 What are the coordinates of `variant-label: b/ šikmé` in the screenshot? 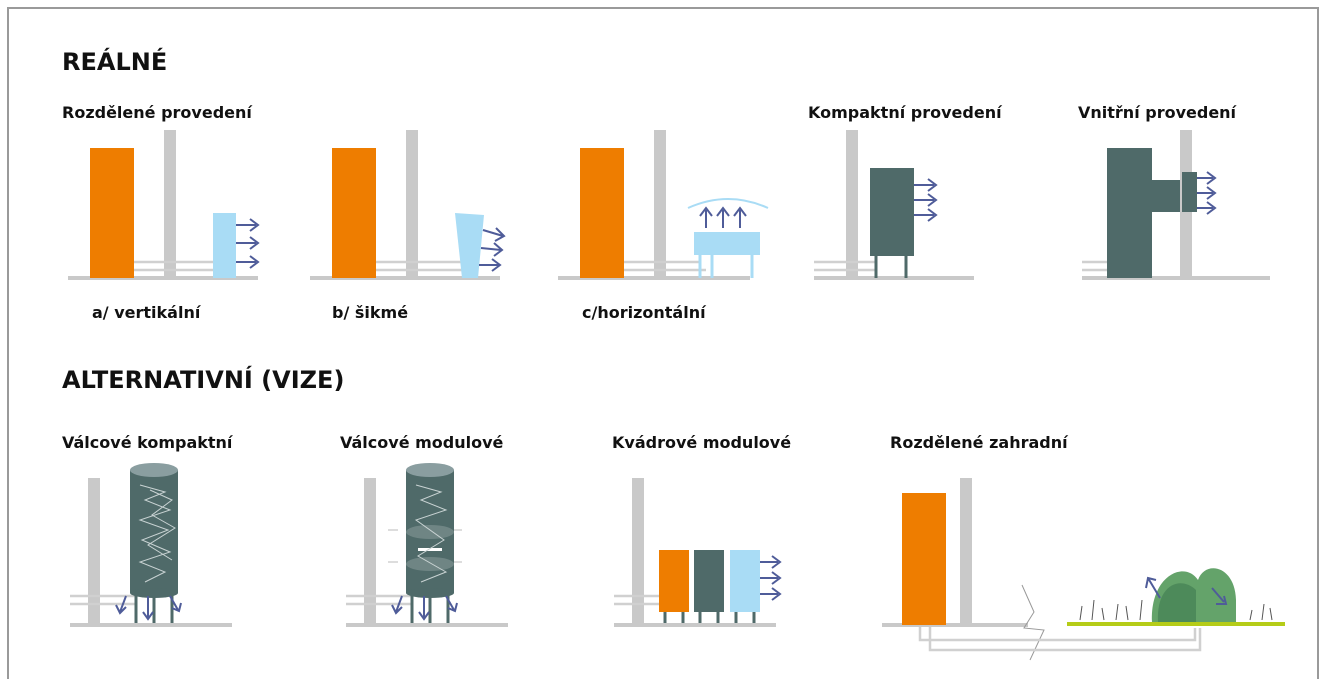 It's located at (370, 312).